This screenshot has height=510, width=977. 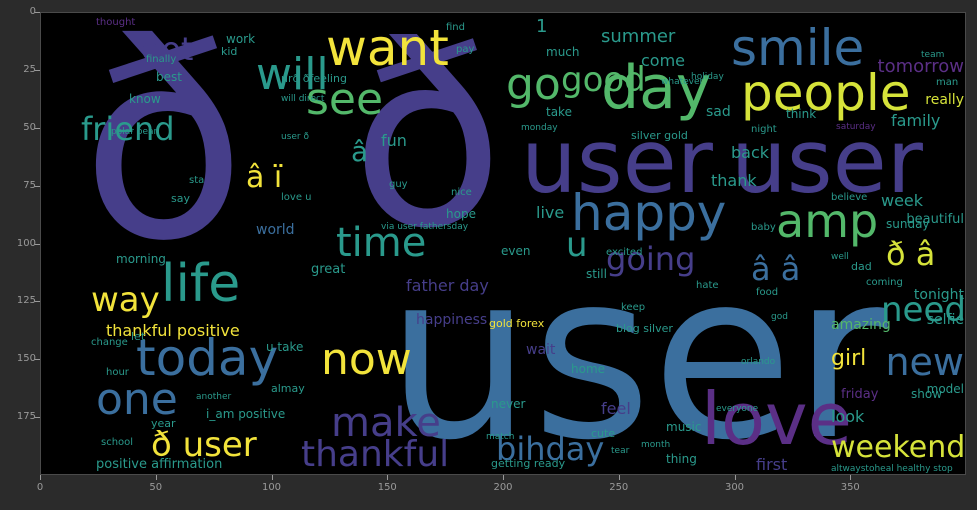 I want to click on cloud-word: excited, so click(x=624, y=252).